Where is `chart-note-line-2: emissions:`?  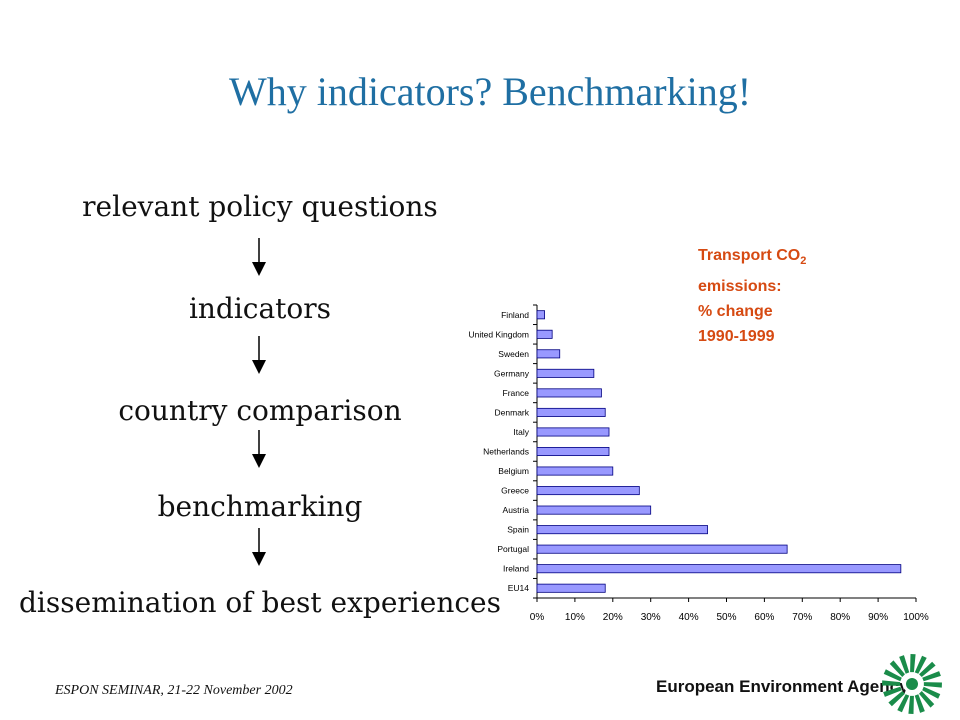
chart-note-line-2: emissions: is located at coordinates (740, 287).